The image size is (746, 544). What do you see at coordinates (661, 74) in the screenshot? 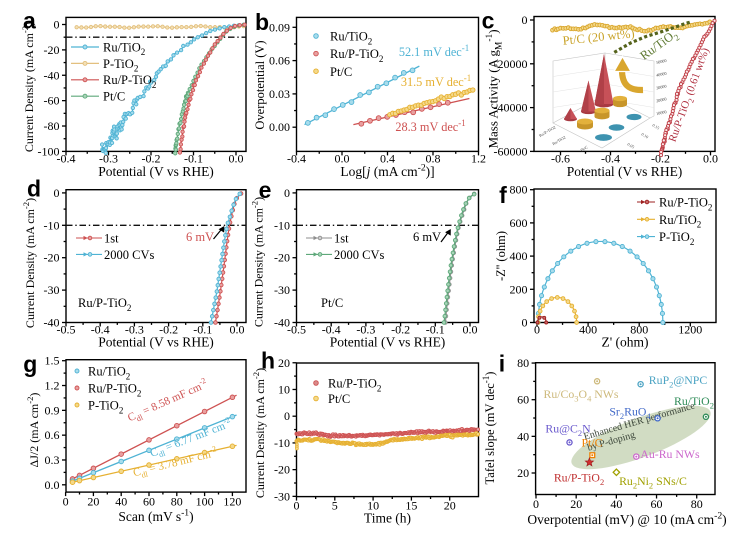
I see `svg-text: 40000` at bounding box center [661, 74].